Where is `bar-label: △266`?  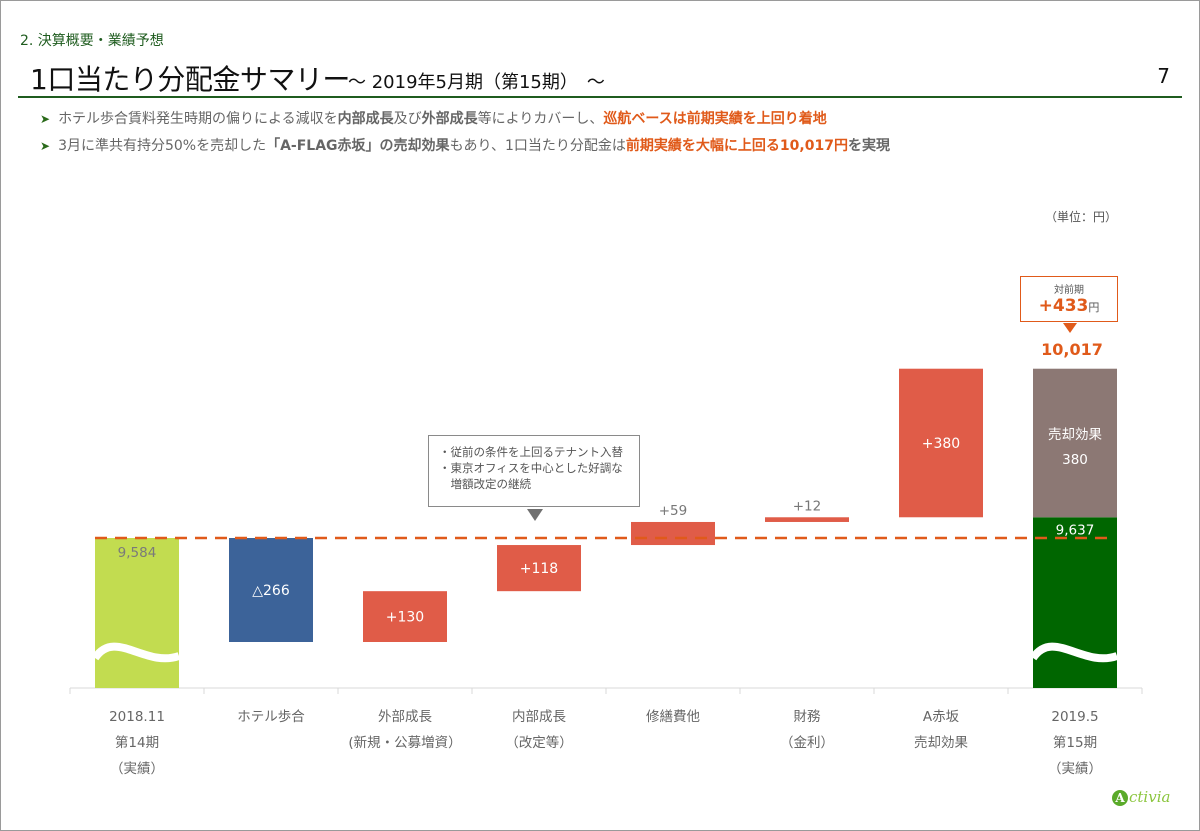
bar-label: △266 is located at coordinates (271, 591).